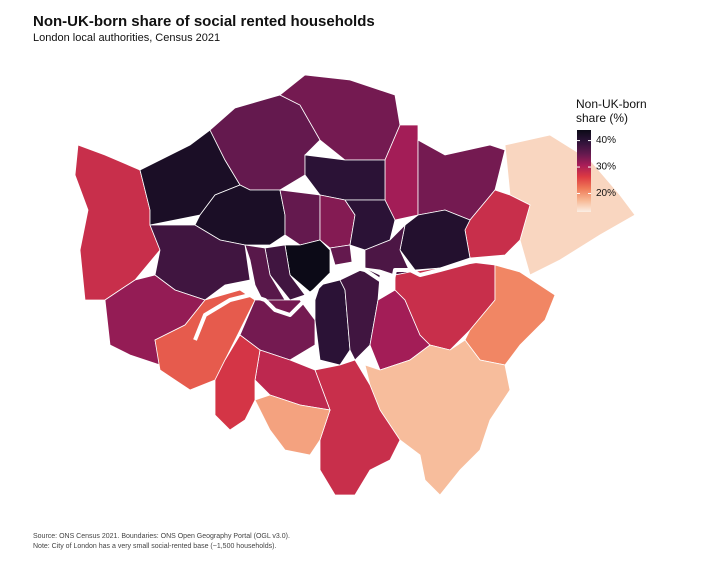  What do you see at coordinates (606, 193) in the screenshot?
I see `colorbar-tick-label: 20%` at bounding box center [606, 193].